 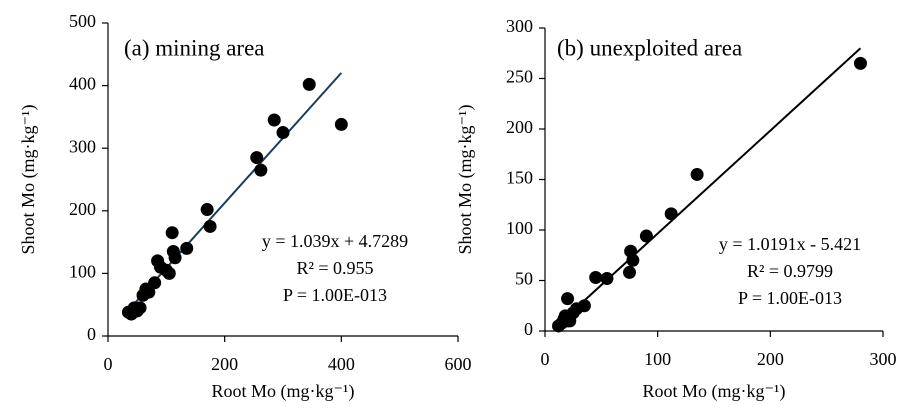 I want to click on y-tick-label: 400, so click(x=82, y=84).